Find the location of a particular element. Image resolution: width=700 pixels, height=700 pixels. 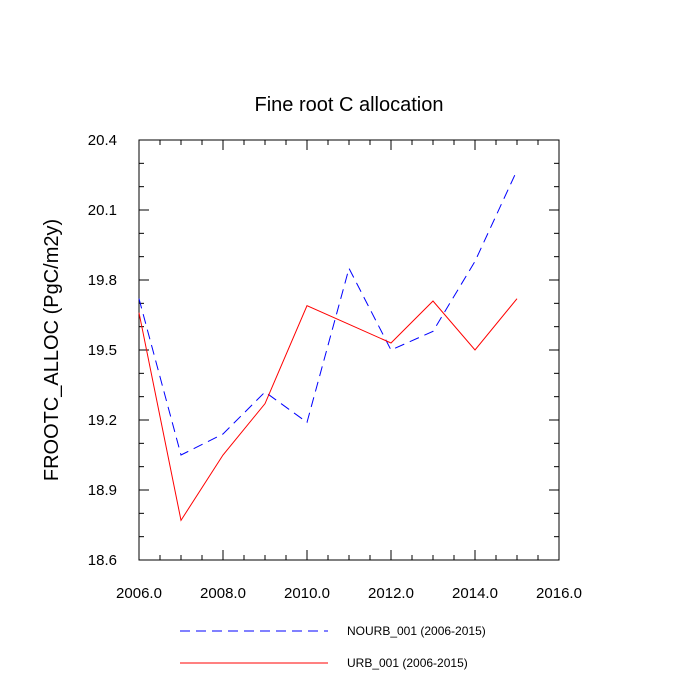

y-tick-label: 18.6 is located at coordinates (102, 560).